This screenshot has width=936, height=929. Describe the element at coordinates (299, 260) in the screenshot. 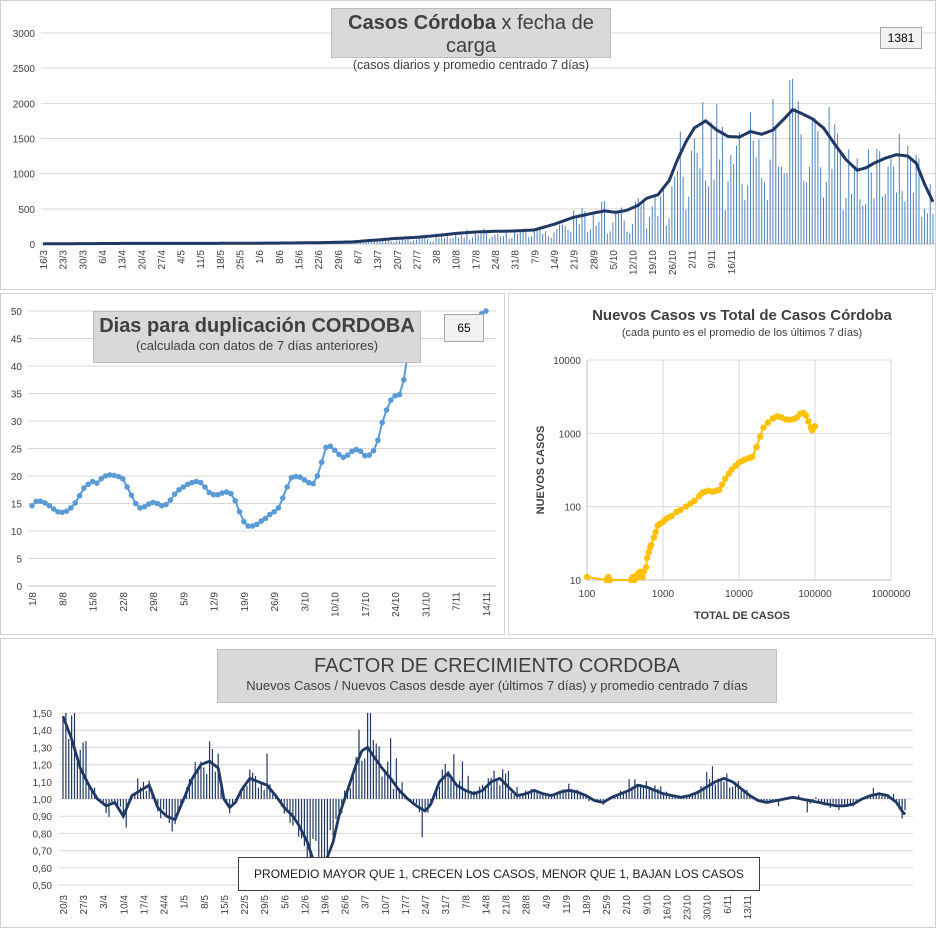

I see `x-tick-label: 15/6` at that location.